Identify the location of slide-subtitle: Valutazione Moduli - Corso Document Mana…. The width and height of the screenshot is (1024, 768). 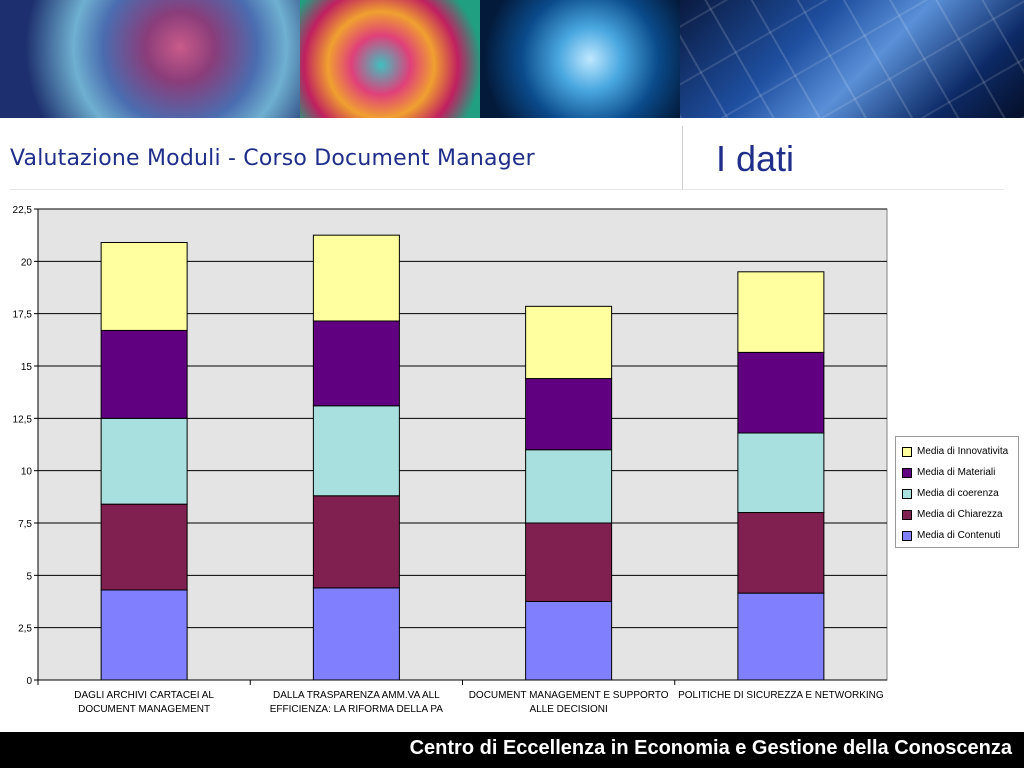
(272, 158).